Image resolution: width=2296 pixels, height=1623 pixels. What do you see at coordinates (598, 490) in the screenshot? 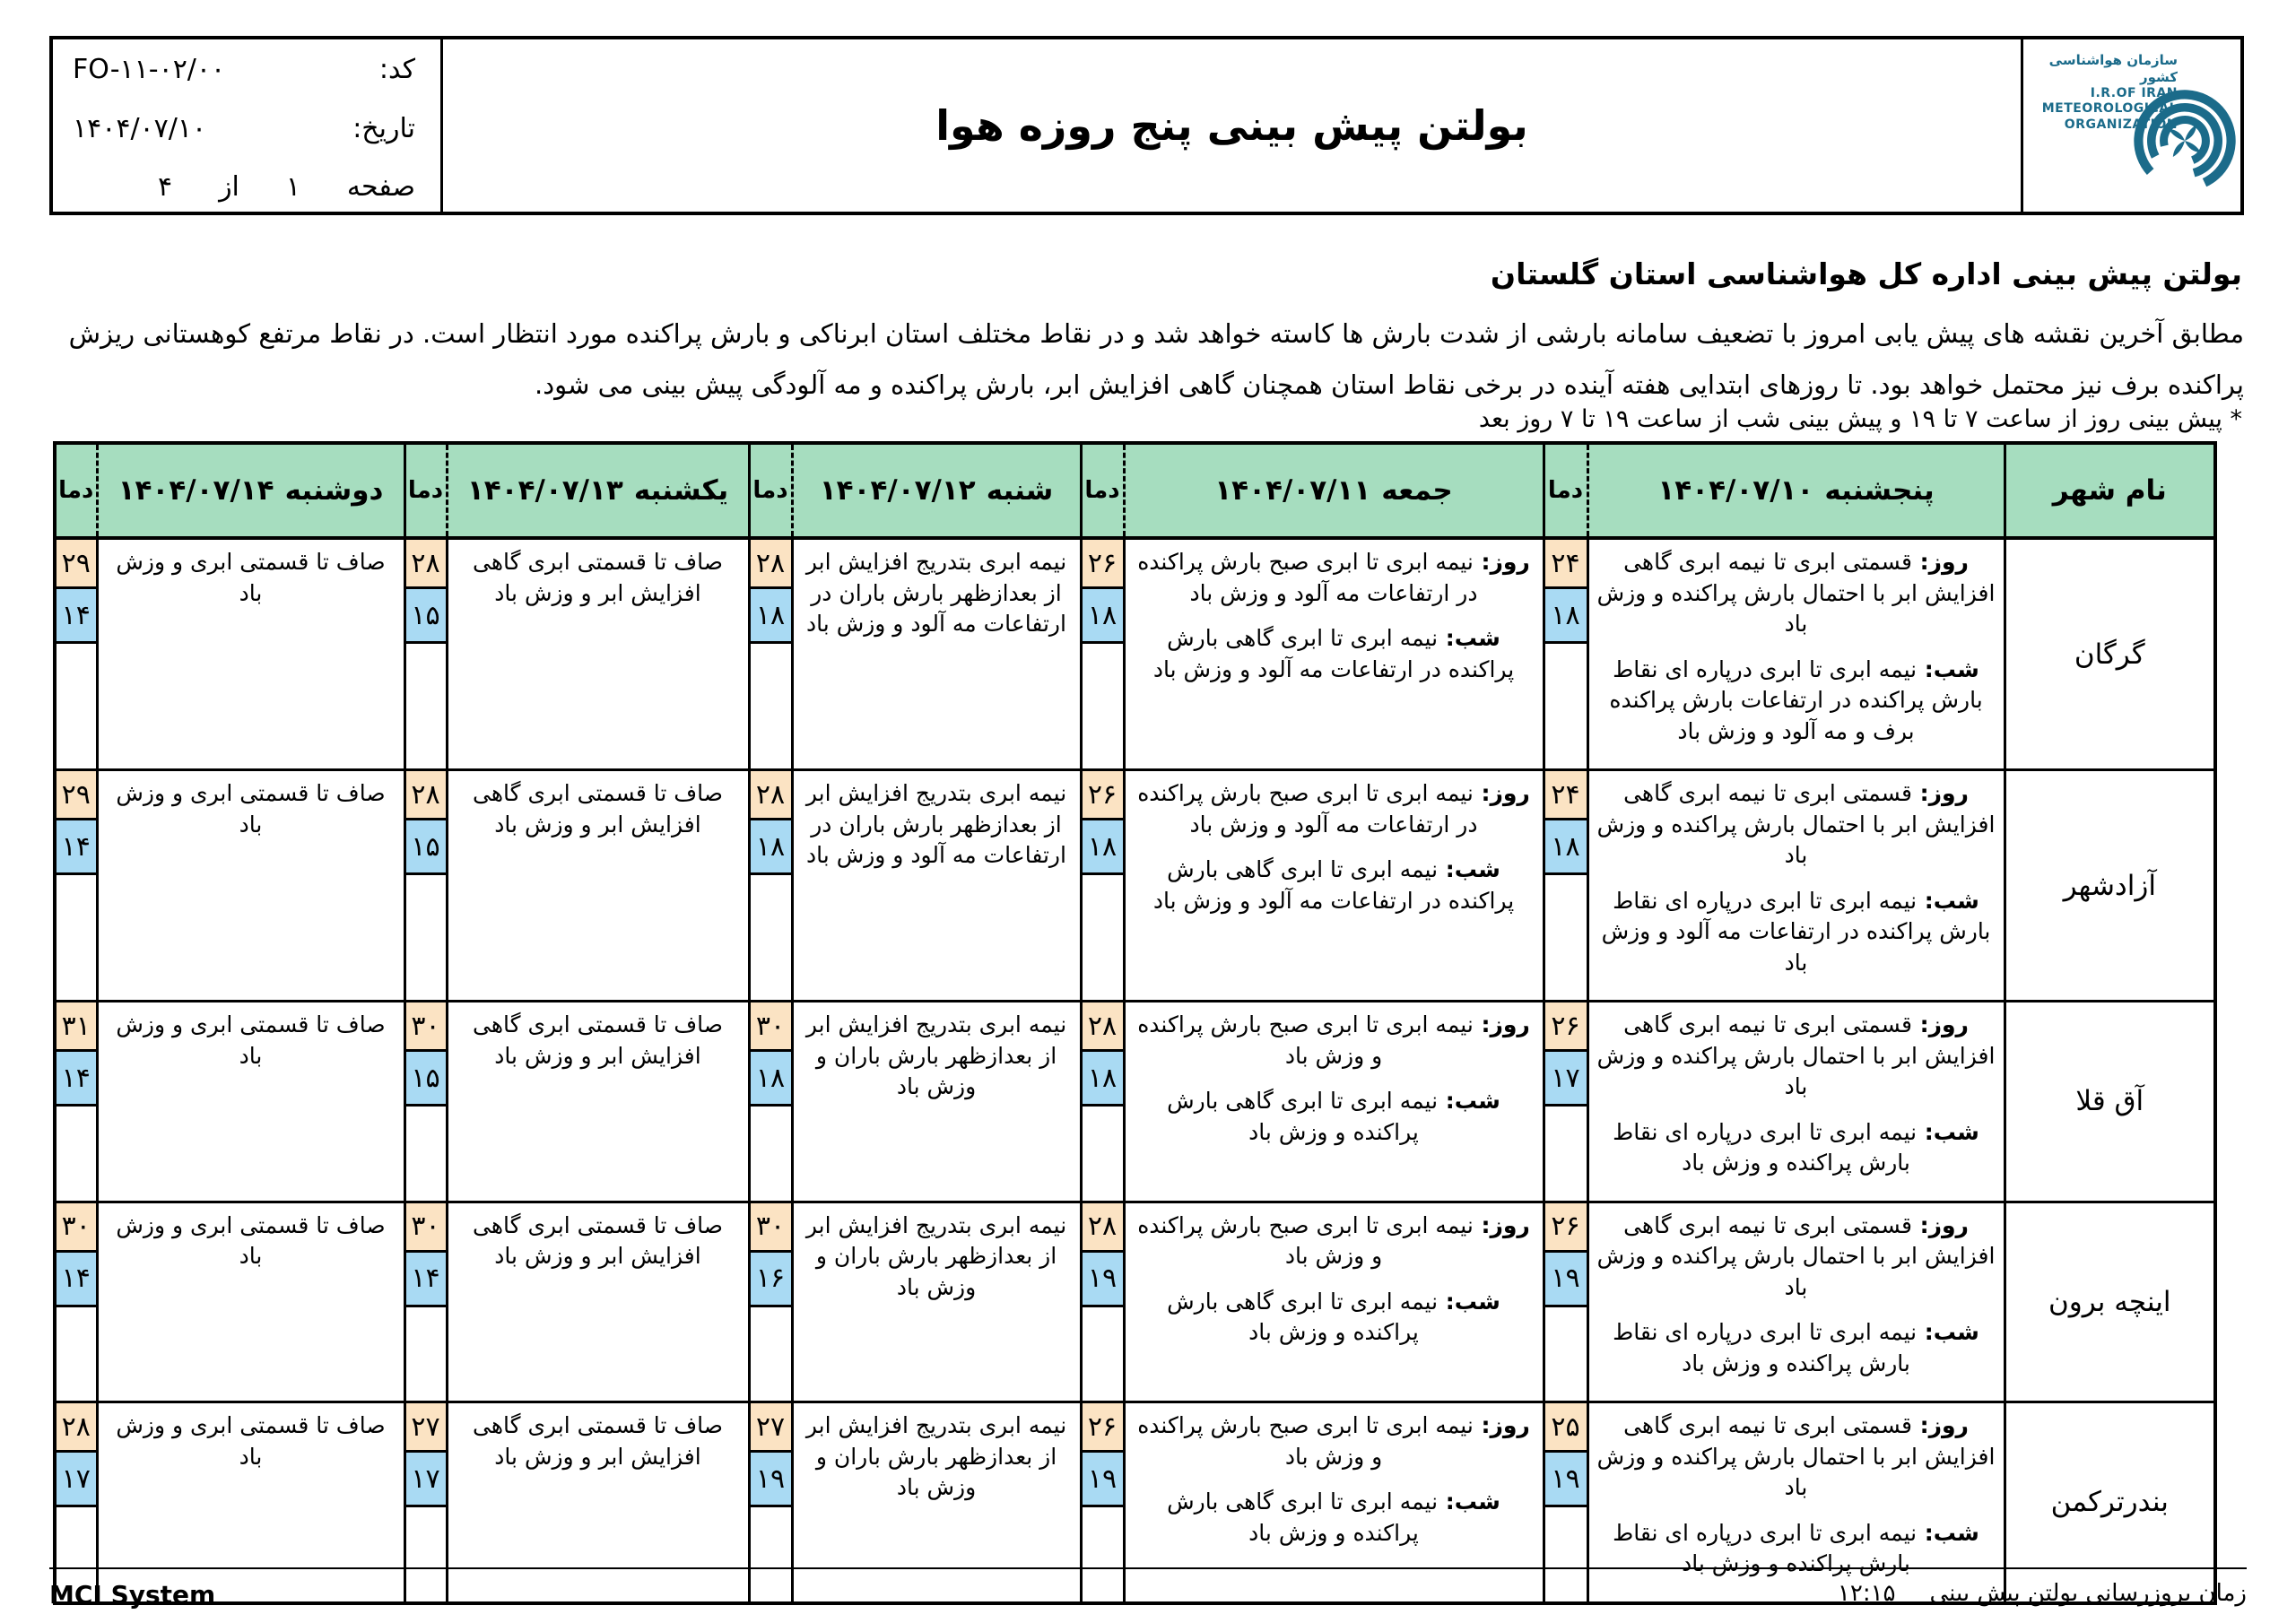
I see `col-header-day-sunday: یکشنبه۱۴۰۴/۰۷/۱۳` at bounding box center [598, 490].